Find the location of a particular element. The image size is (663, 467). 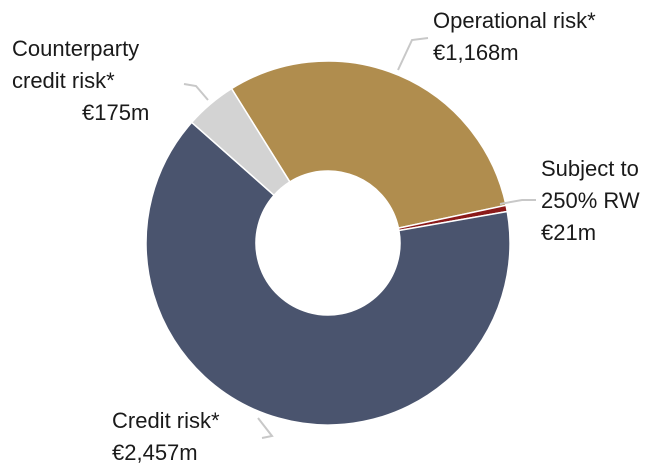

slice-label: Subject to is located at coordinates (590, 168).